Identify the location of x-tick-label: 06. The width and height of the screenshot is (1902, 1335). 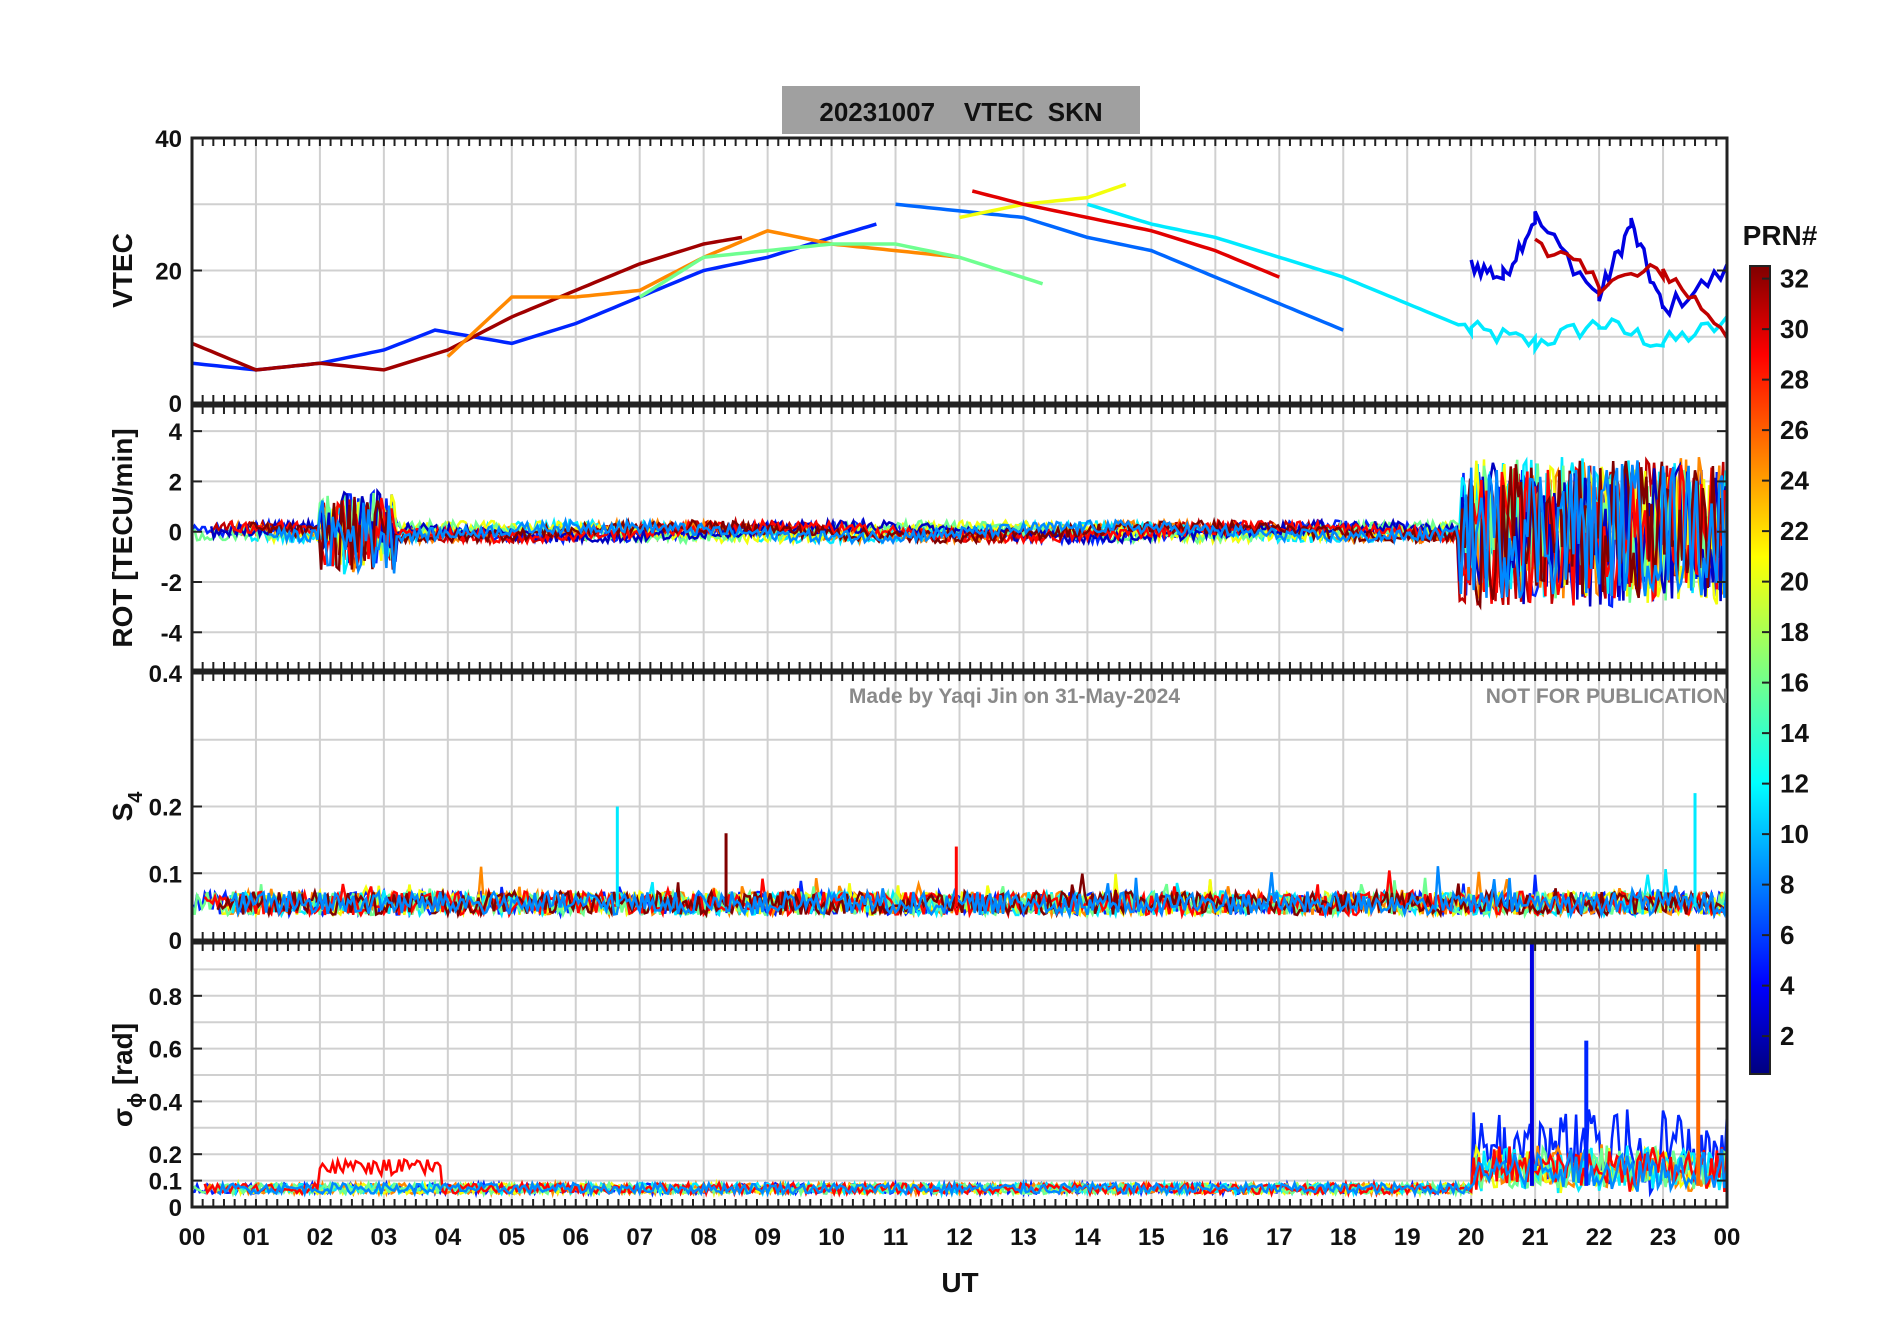
(575, 1237).